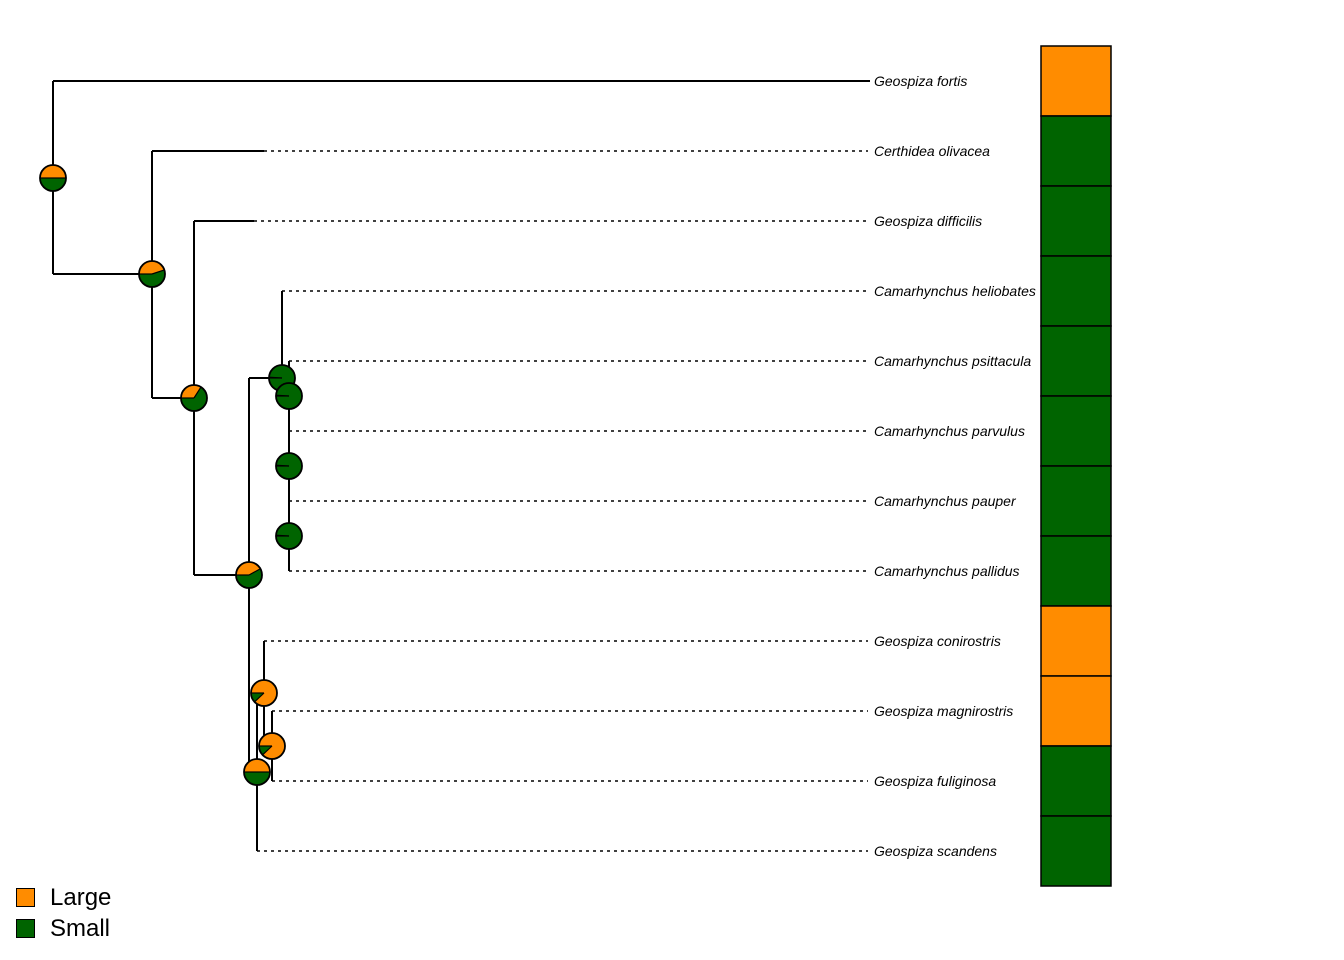  I want to click on node-pie-n8, so click(289, 536).